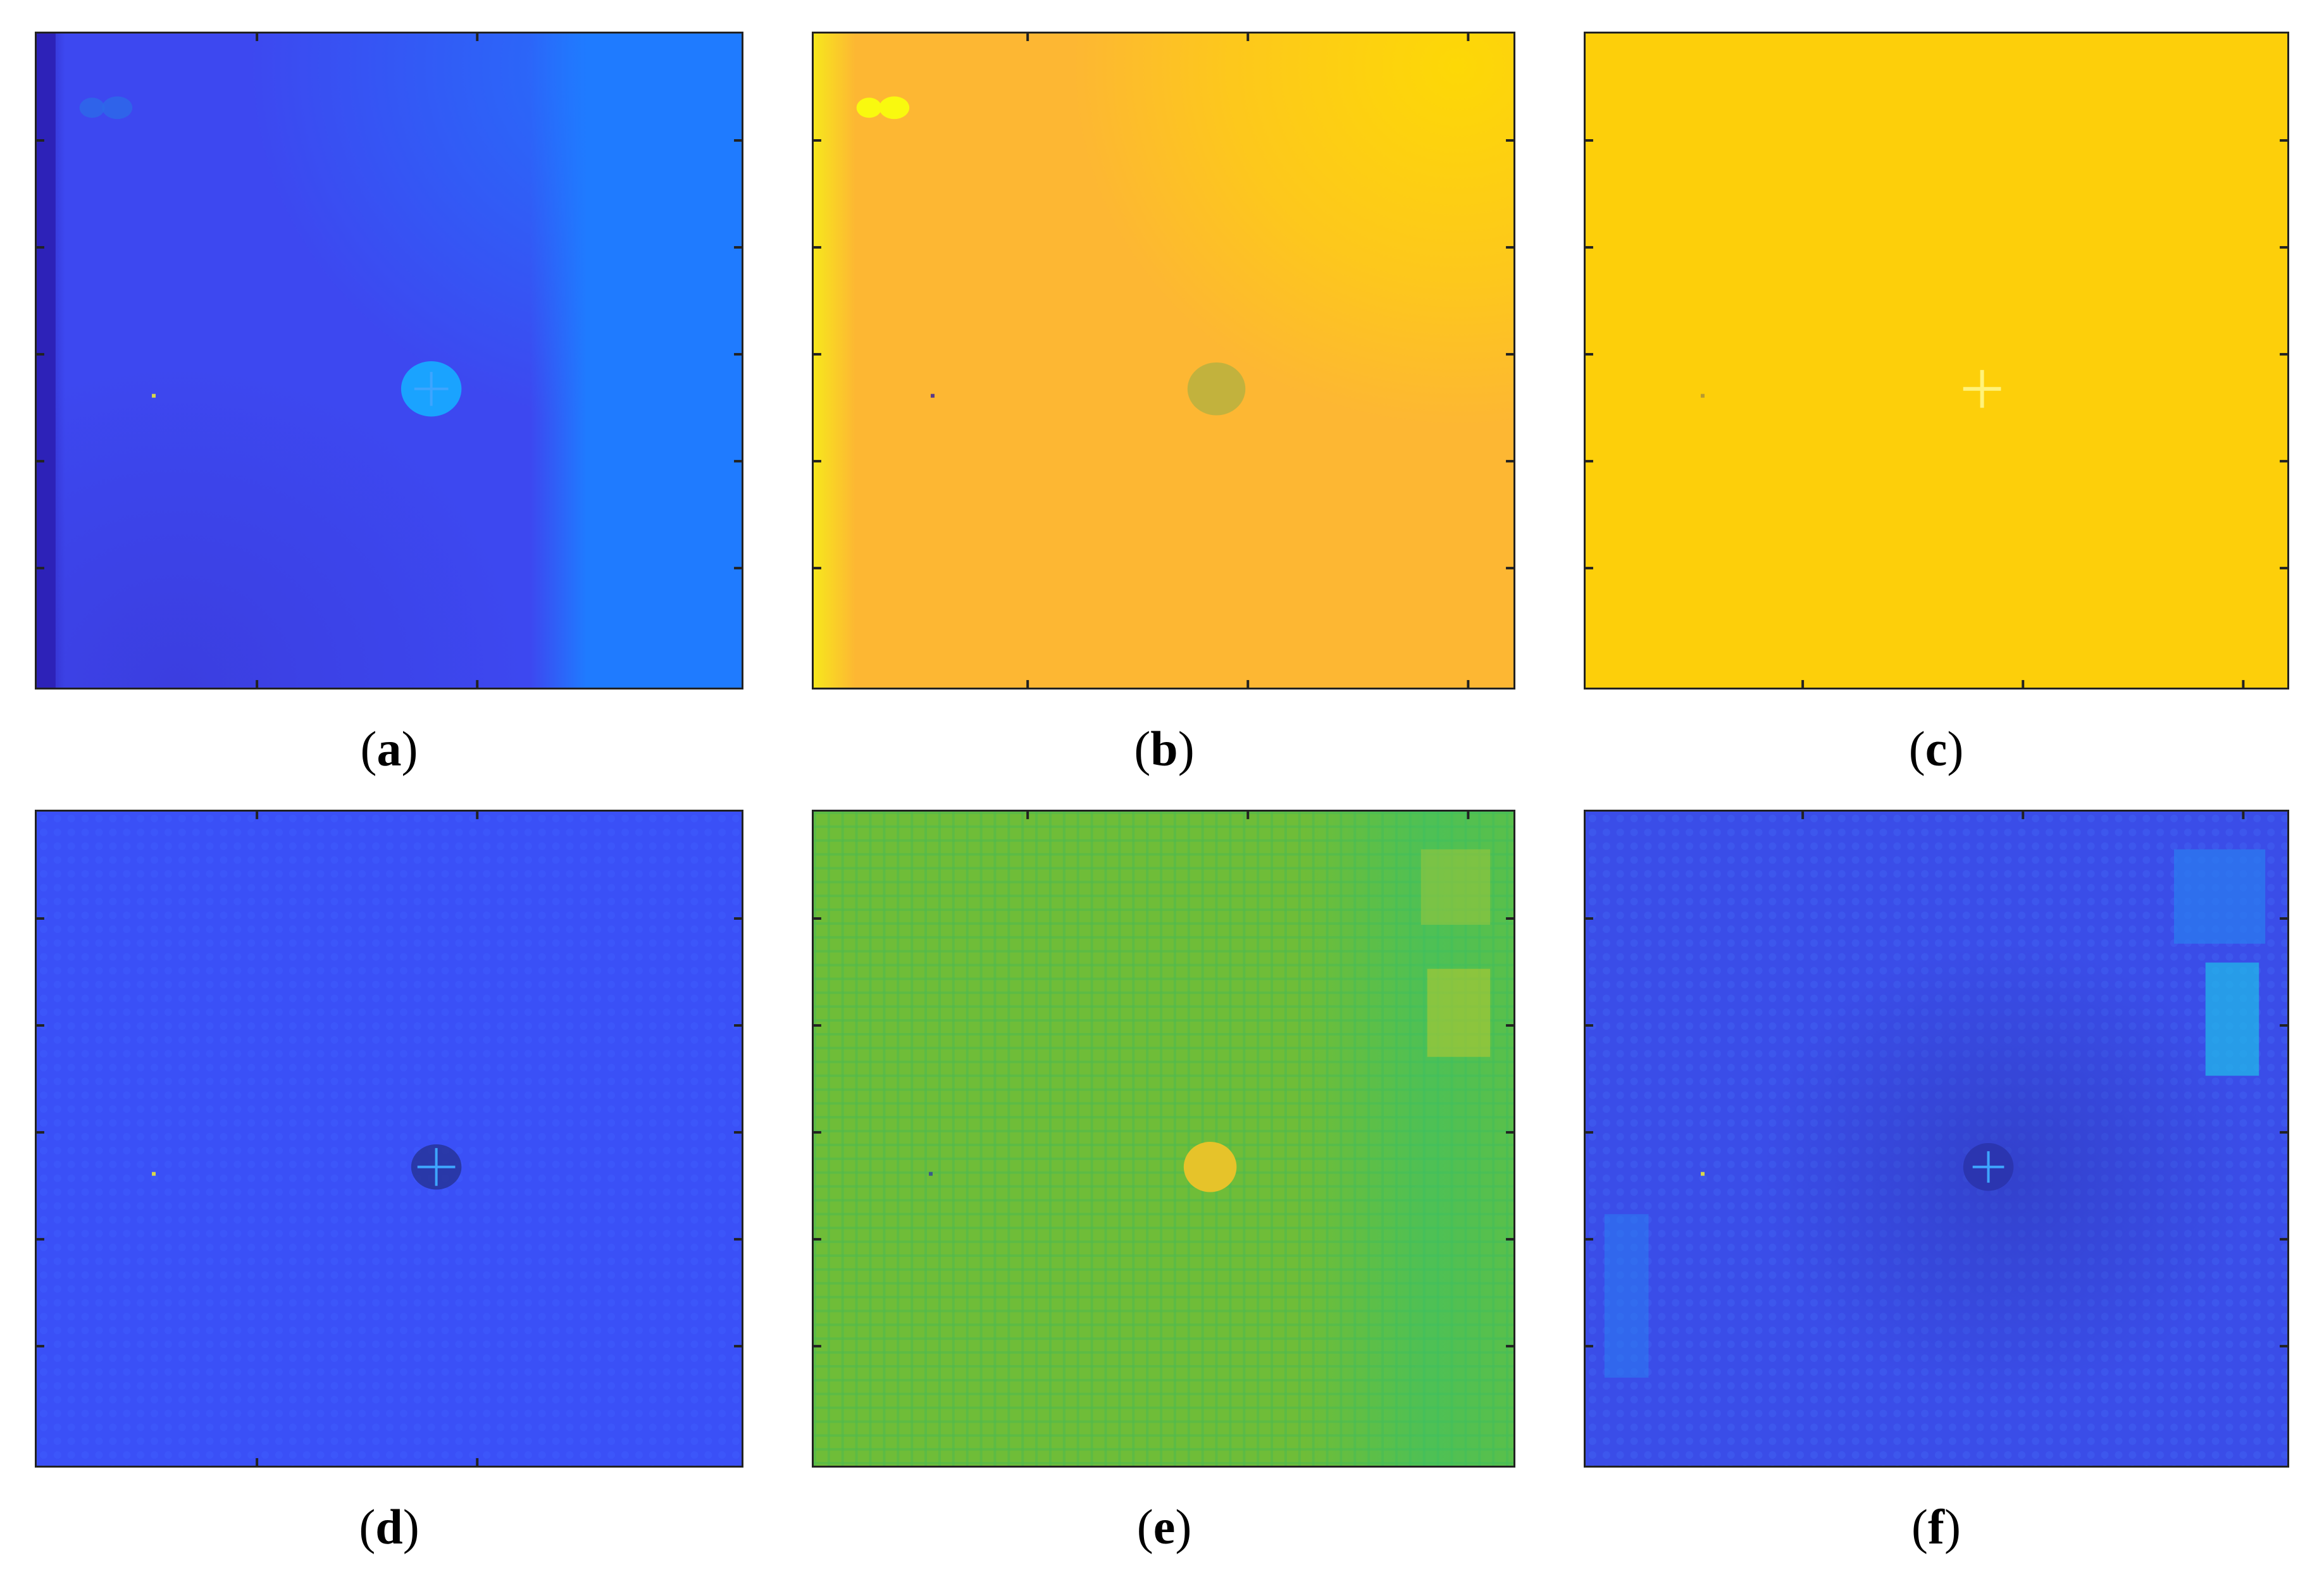 Image resolution: width=2324 pixels, height=1596 pixels. Describe the element at coordinates (389, 1526) in the screenshot. I see `caption-d: (d)` at that location.